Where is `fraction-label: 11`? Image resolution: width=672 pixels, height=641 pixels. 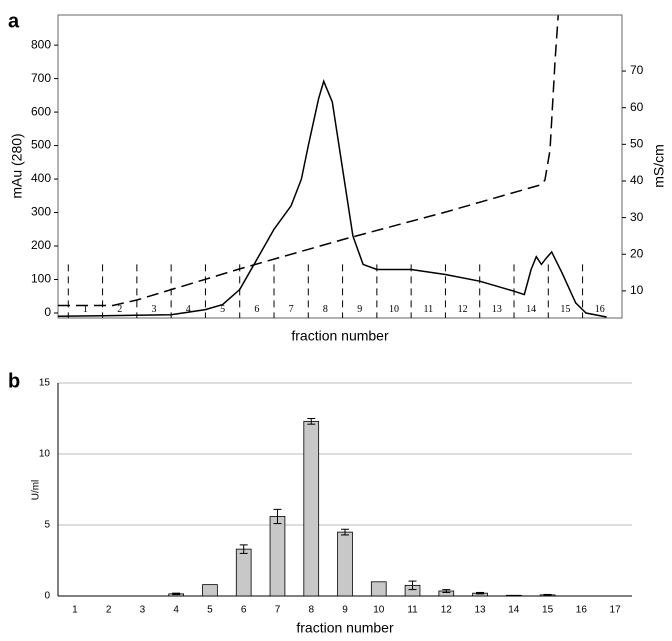
fraction-label: 11 is located at coordinates (428, 309).